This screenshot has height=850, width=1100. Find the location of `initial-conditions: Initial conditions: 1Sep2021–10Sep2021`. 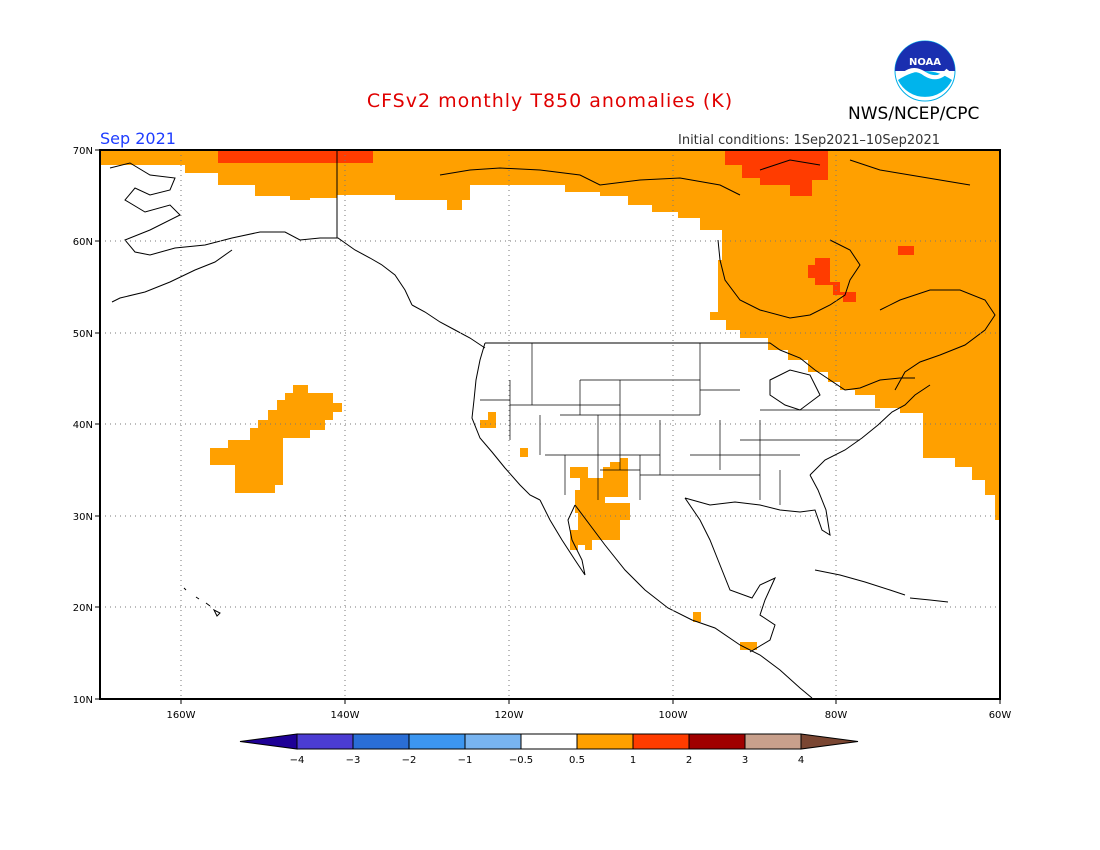

initial-conditions: Initial conditions: 1Sep2021–10Sep2021 is located at coordinates (809, 140).